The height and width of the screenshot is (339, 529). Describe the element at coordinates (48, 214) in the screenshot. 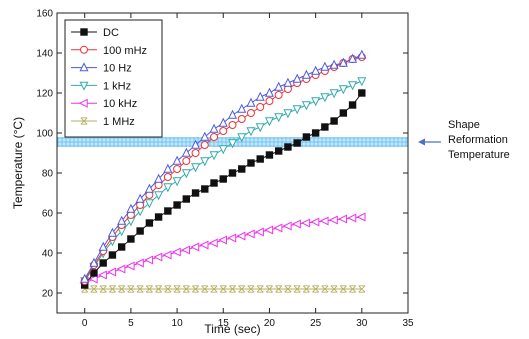

I see `y-tick-label: 60` at that location.